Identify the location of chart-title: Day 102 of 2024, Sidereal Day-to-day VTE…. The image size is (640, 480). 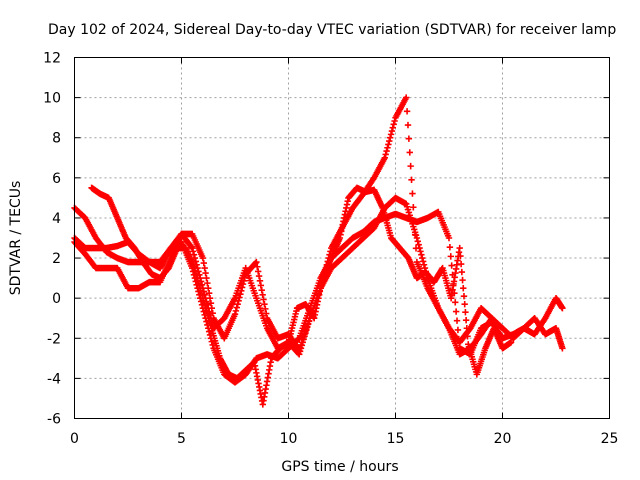
(332, 30).